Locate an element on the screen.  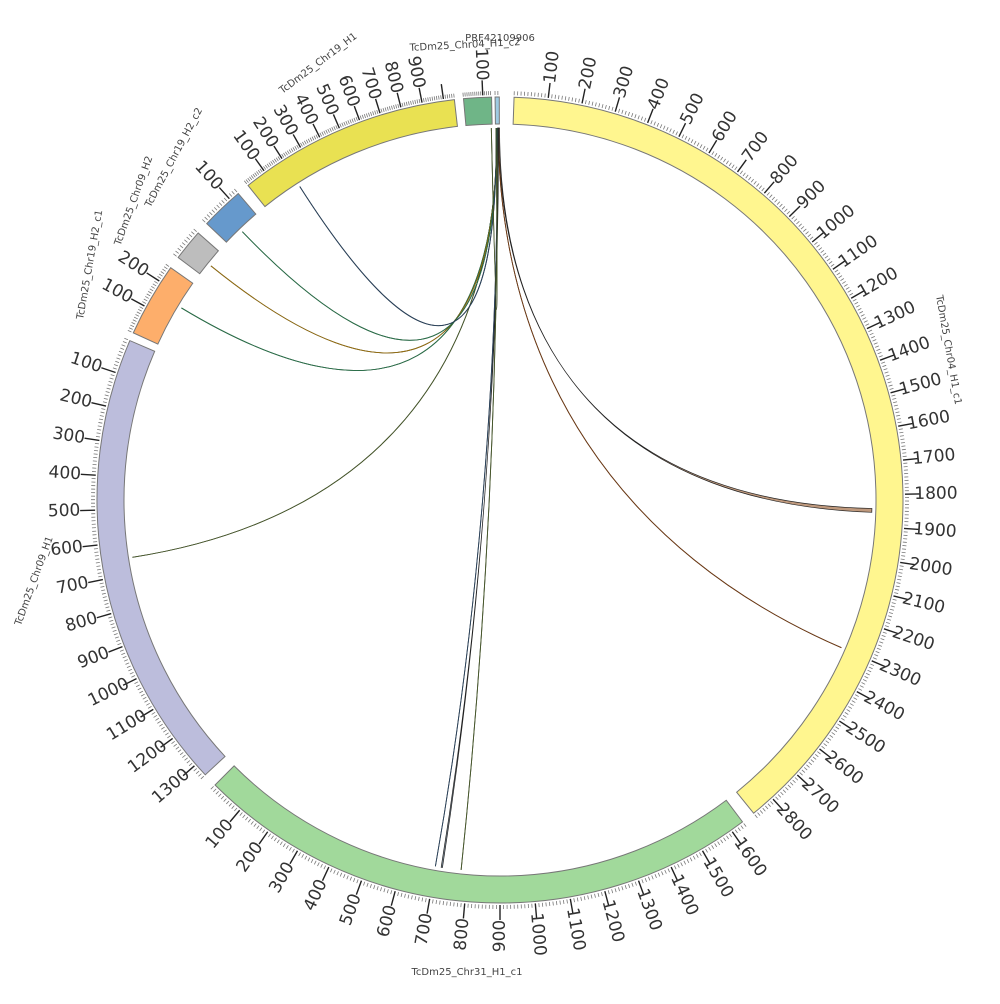
tick-label: 300 is located at coordinates (624, 82).